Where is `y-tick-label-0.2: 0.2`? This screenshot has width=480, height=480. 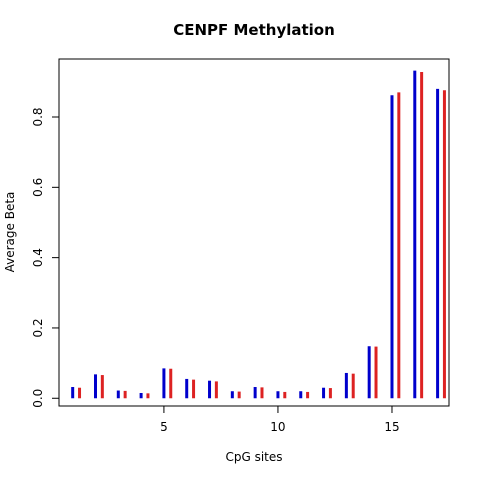 y-tick-label-0.2: 0.2 is located at coordinates (38, 327).